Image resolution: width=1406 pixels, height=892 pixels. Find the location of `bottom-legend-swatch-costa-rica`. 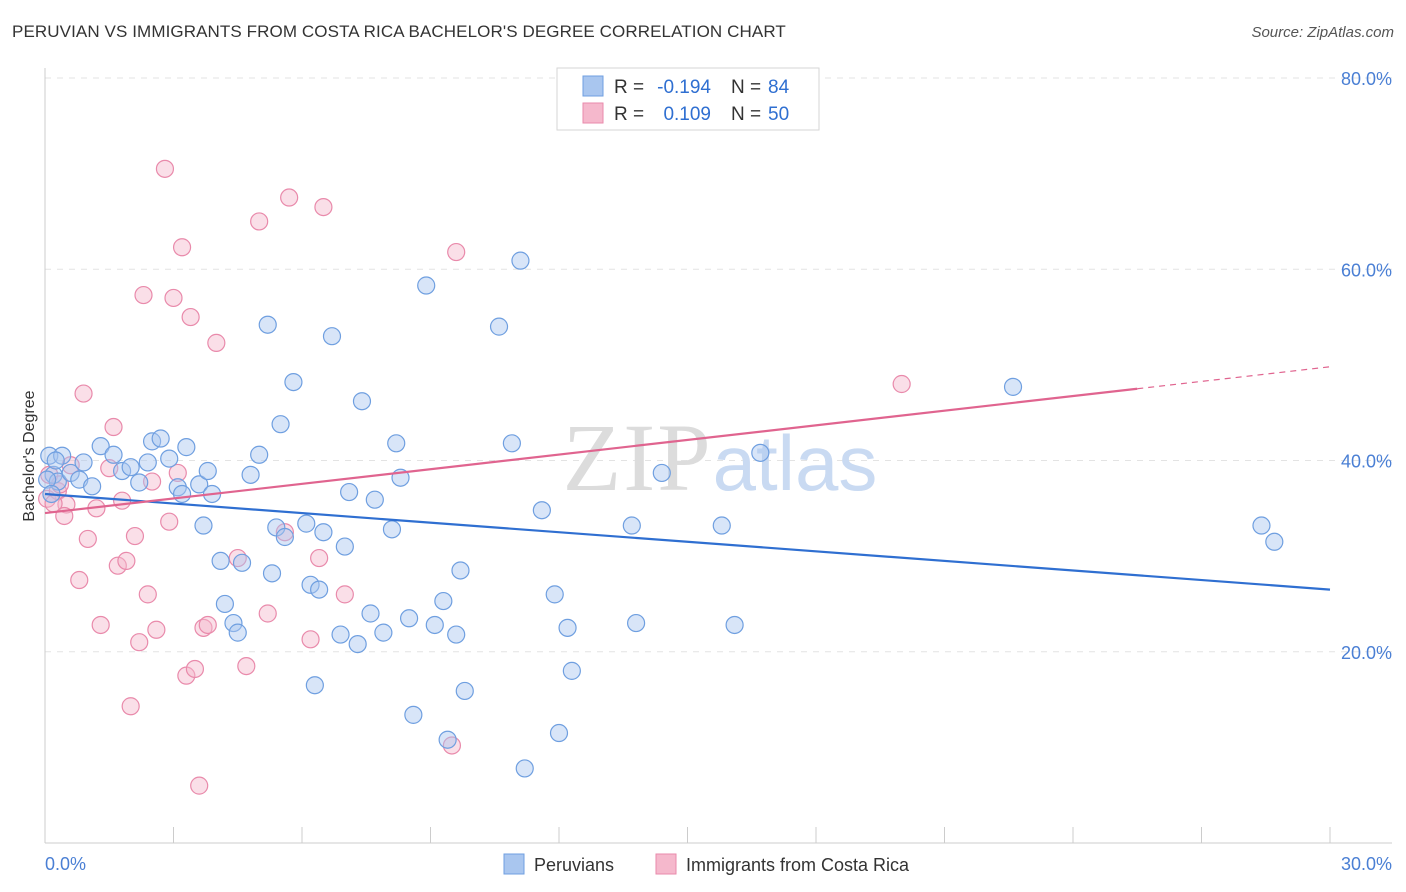

bottom-legend-swatch-costa-rica is located at coordinates (666, 864).